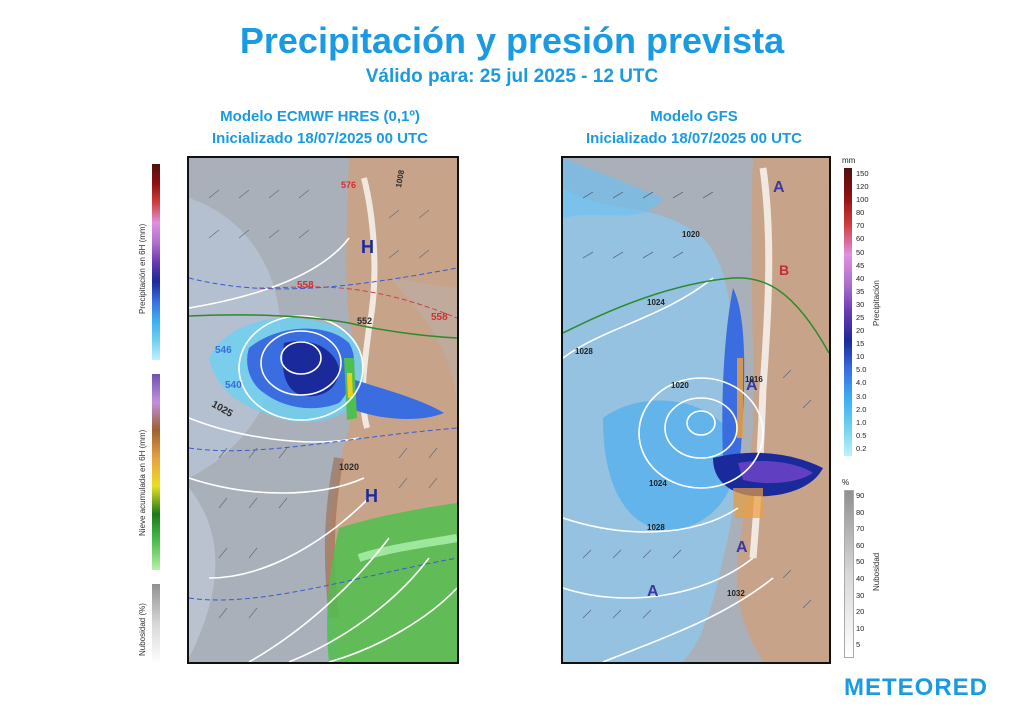 This screenshot has height=720, width=1024. Describe the element at coordinates (658, 483) in the screenshot. I see `right-p1024b: 1024` at that location.